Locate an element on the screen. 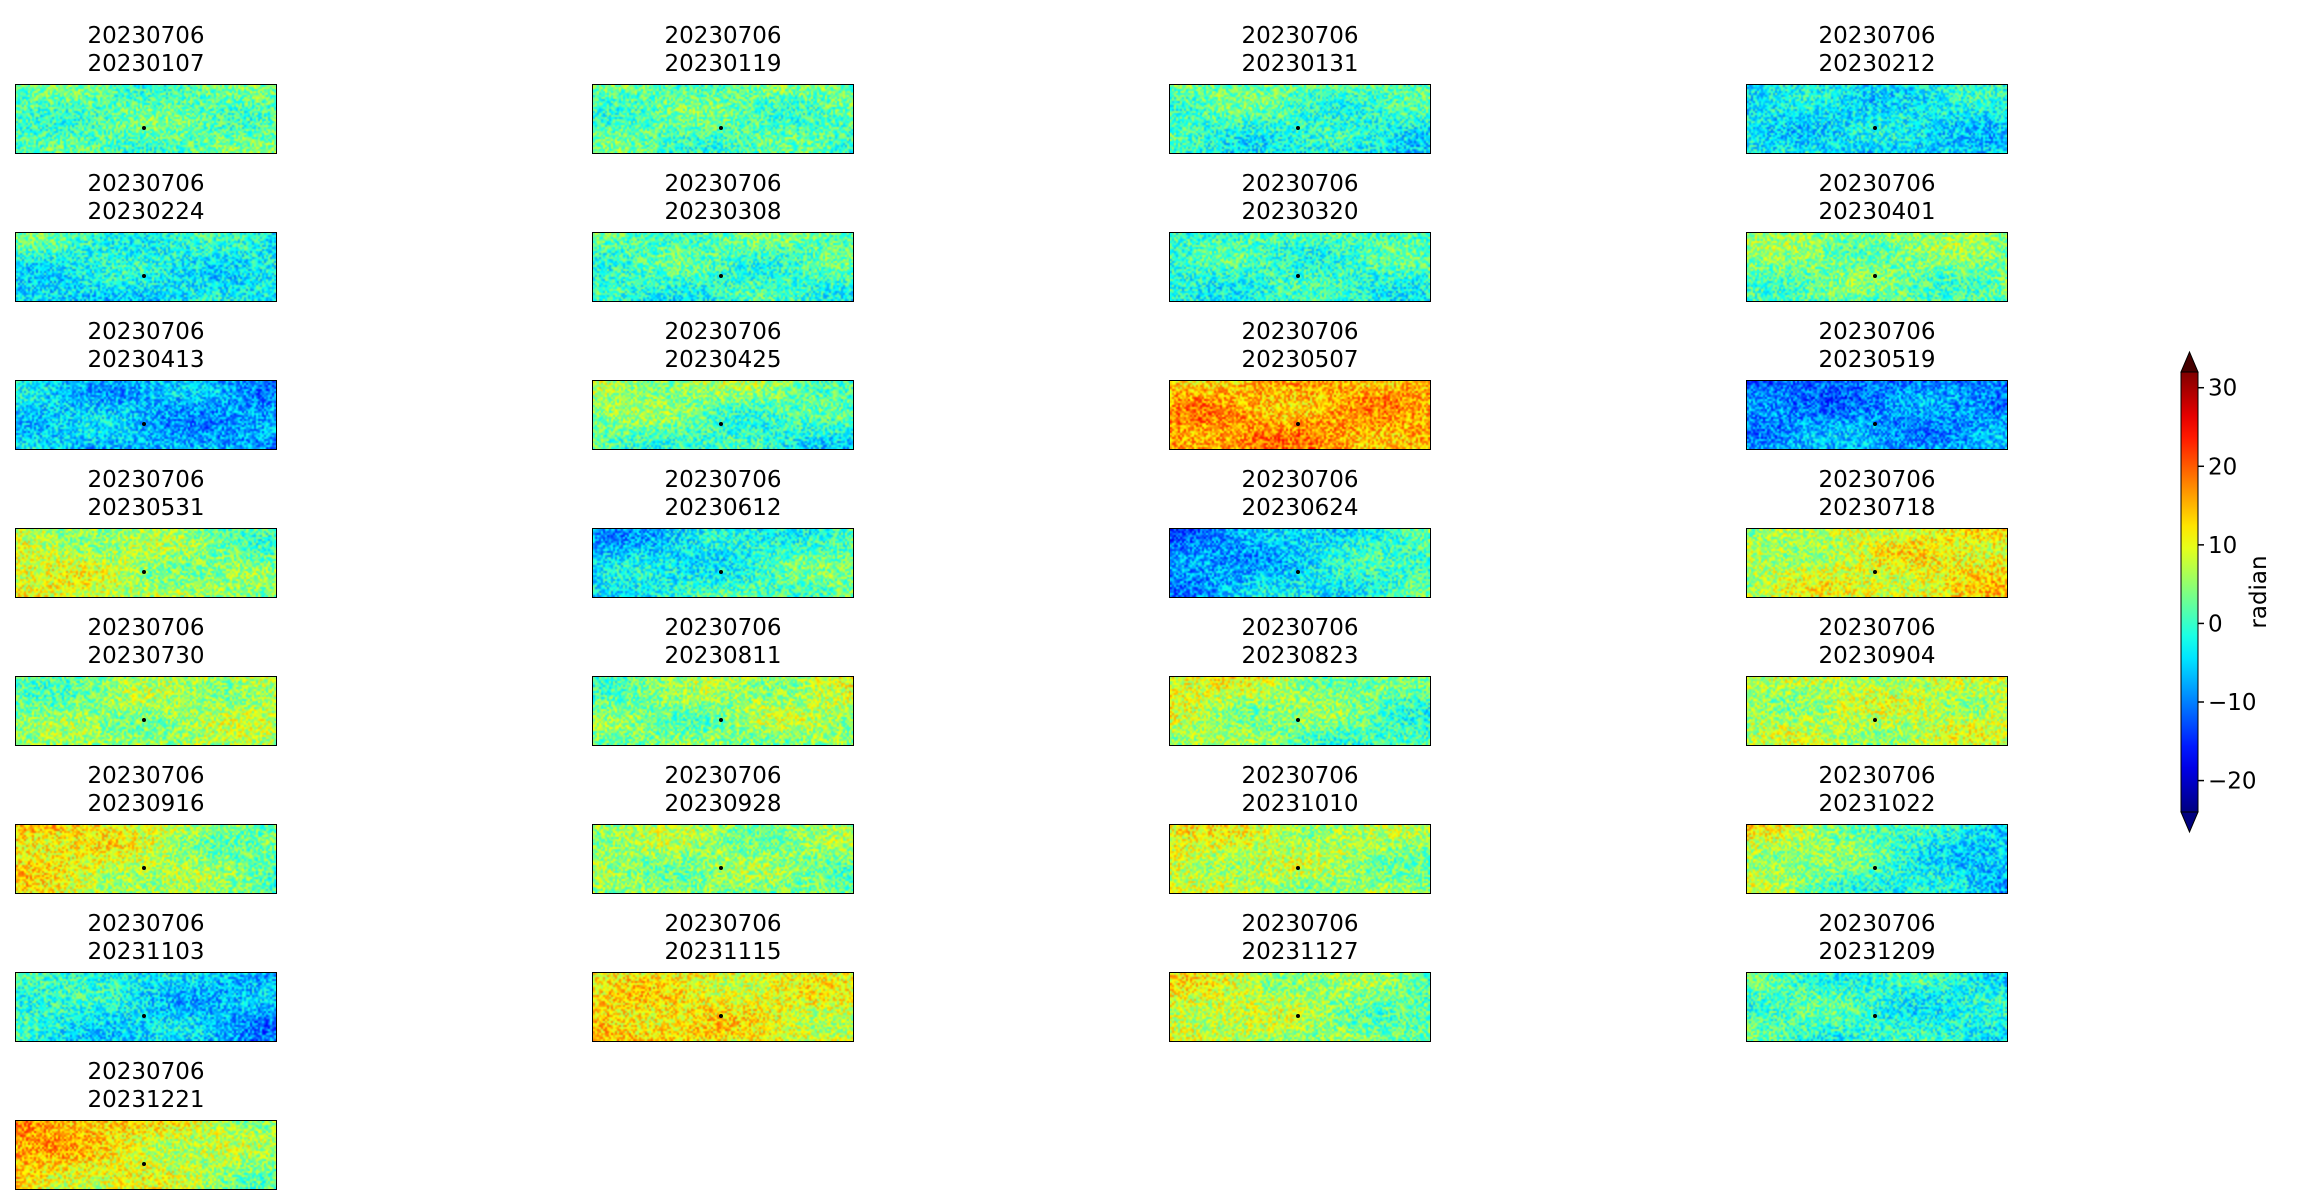 This screenshot has width=2298, height=1190. interferogram-panel: 20230706 20230119 is located at coordinates (723, 88).